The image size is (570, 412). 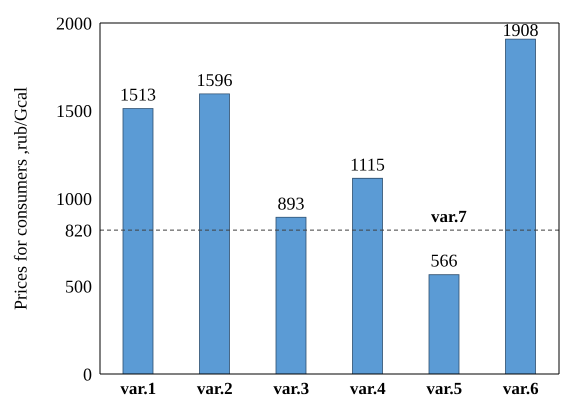 What do you see at coordinates (87, 374) in the screenshot?
I see `y-tick-label: 0` at bounding box center [87, 374].